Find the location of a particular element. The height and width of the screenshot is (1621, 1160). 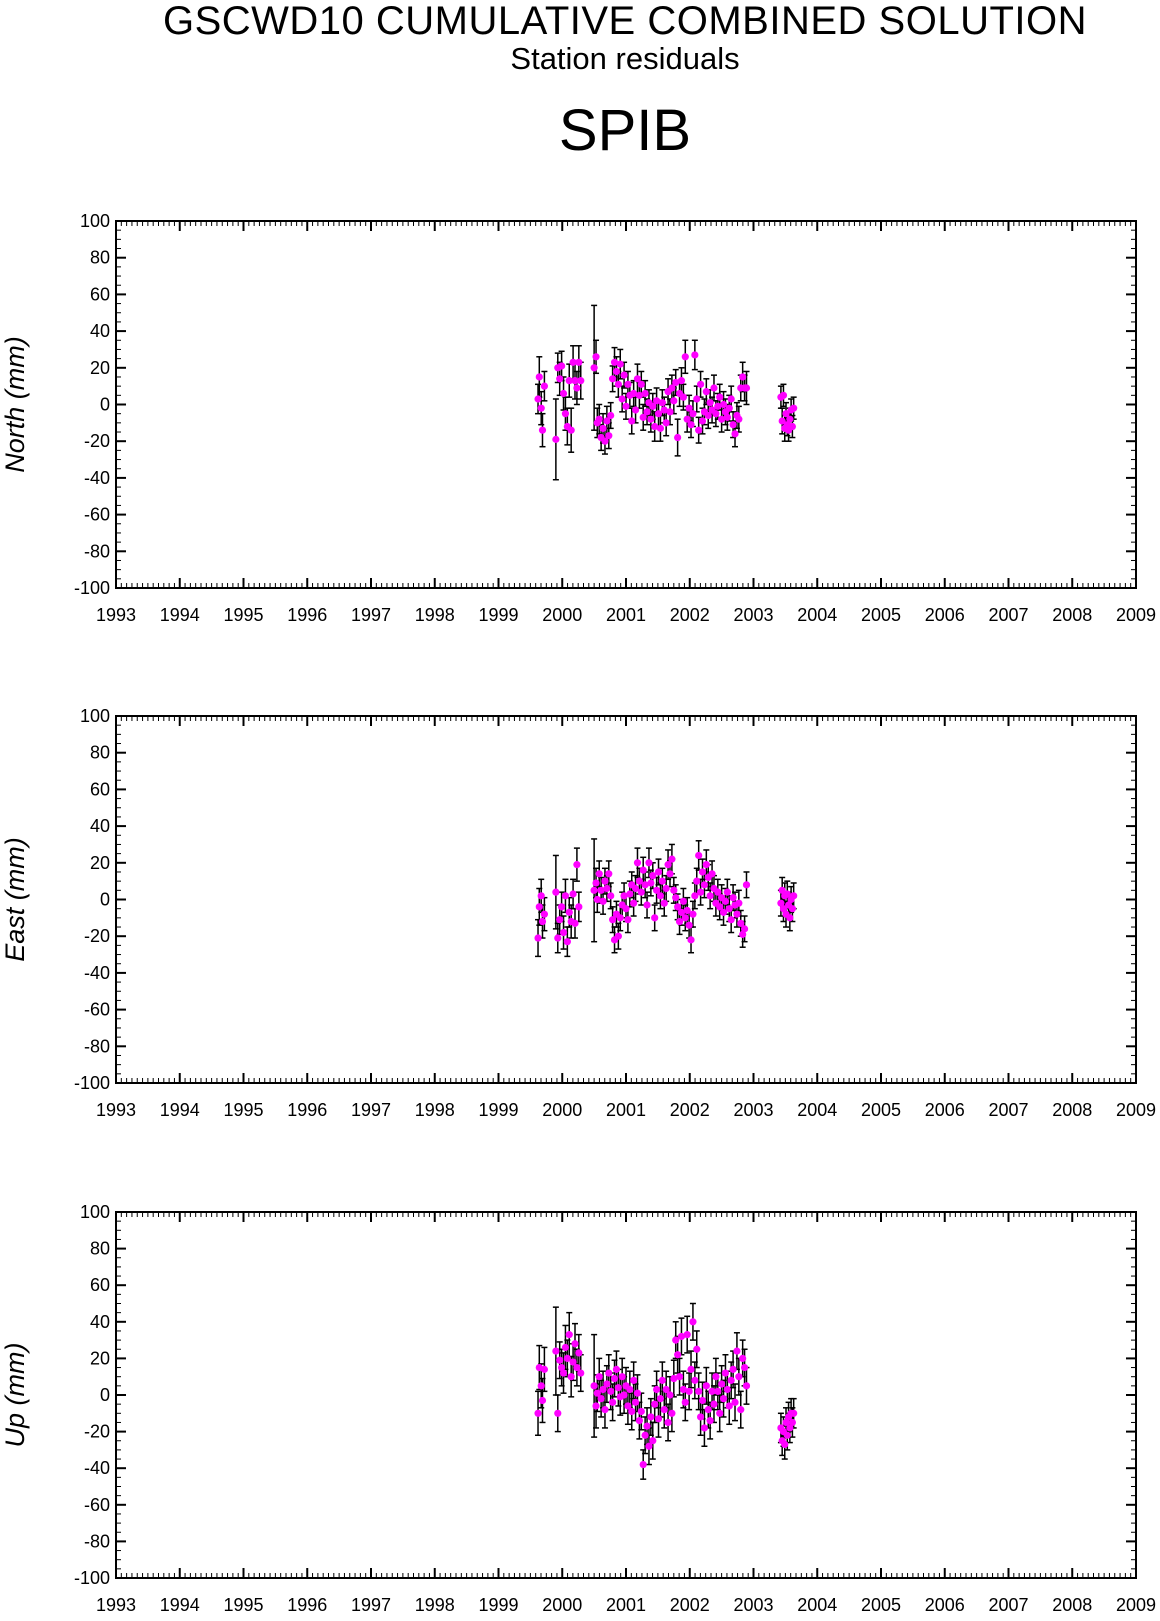

x-tick-label: 2000 is located at coordinates (562, 1605).